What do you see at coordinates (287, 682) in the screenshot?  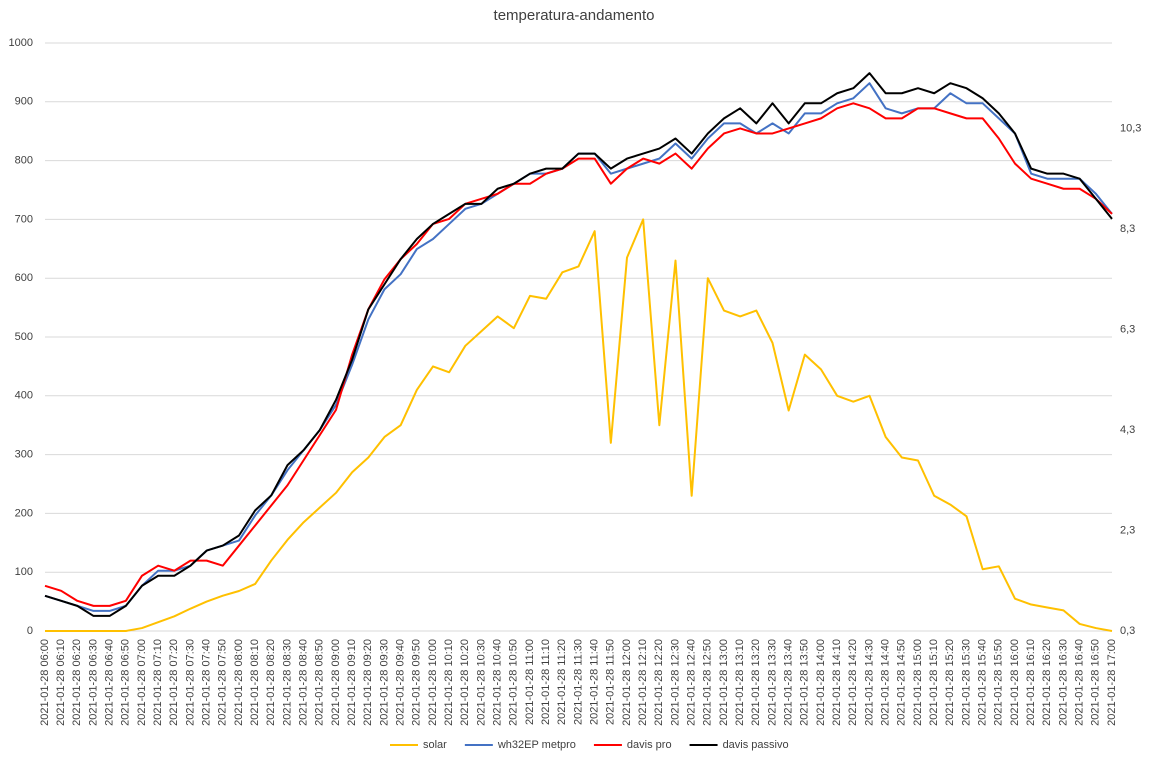 I see `x-tick-label: 2021-01-28 08:30` at bounding box center [287, 682].